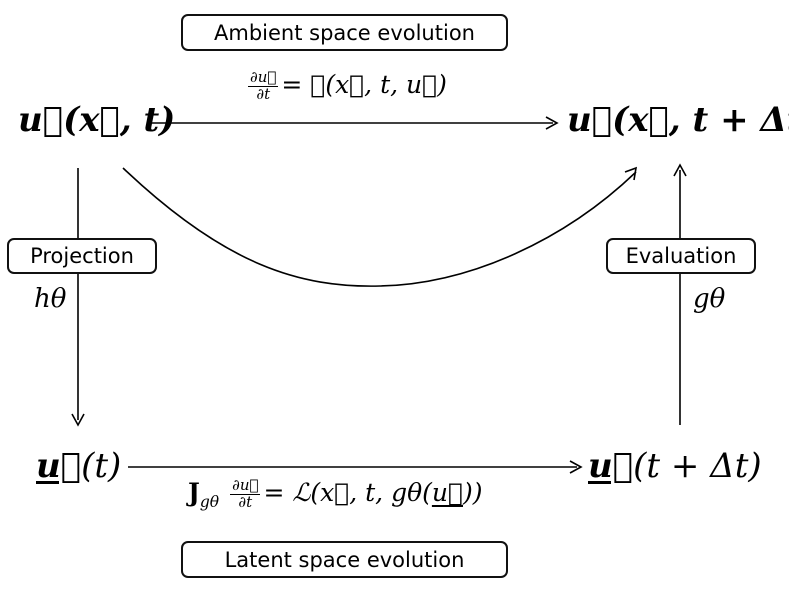  Describe the element at coordinates (78, 297) in the screenshot. I see `projection-arrow` at that location.